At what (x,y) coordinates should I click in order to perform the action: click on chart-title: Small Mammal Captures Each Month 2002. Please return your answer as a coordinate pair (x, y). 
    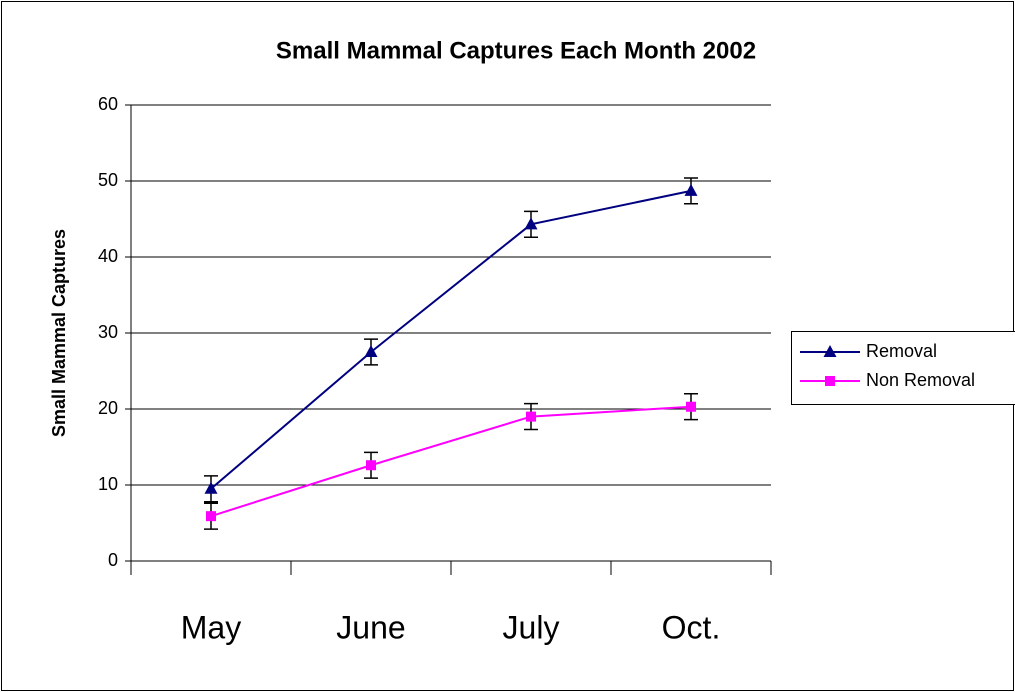
    Looking at the image, I should click on (516, 50).